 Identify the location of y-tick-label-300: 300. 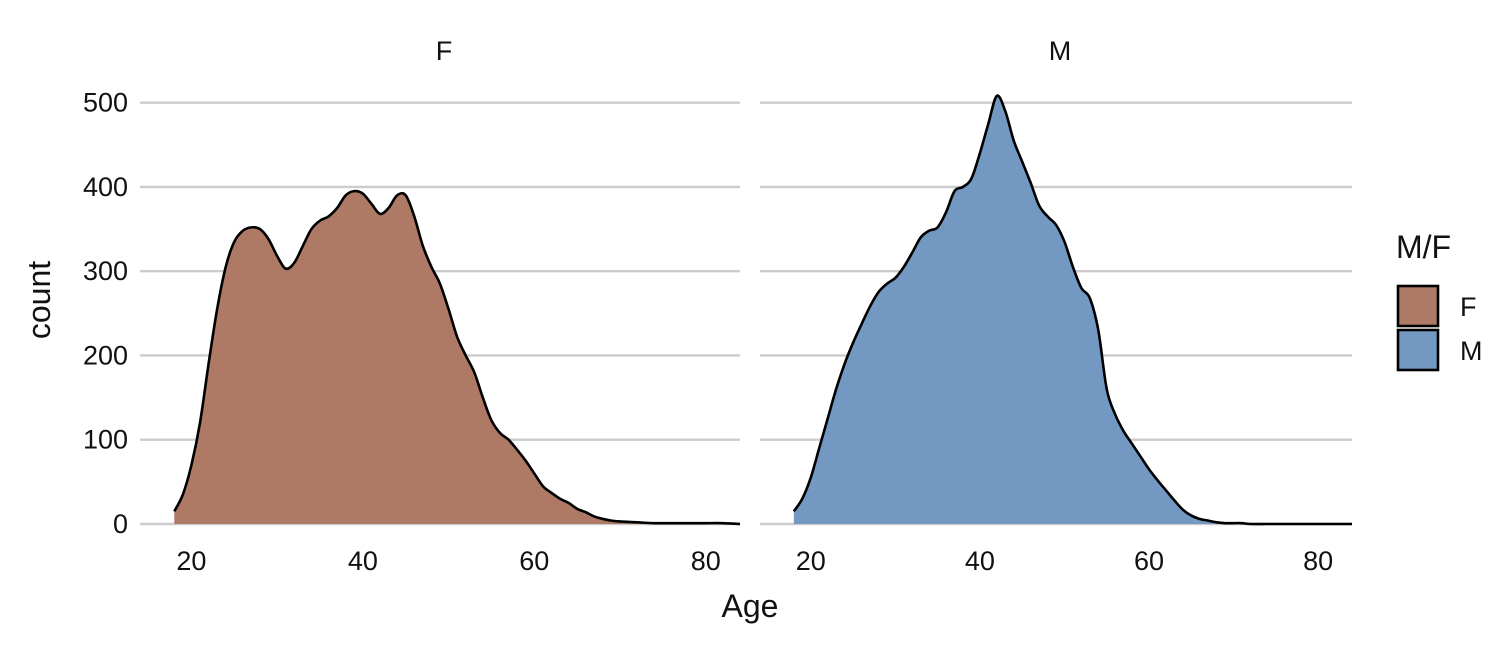
(105, 271).